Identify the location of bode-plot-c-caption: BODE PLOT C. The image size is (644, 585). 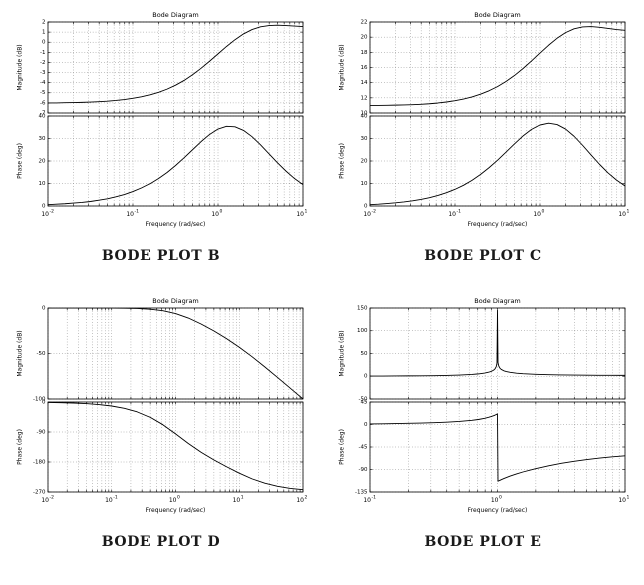
(483, 256).